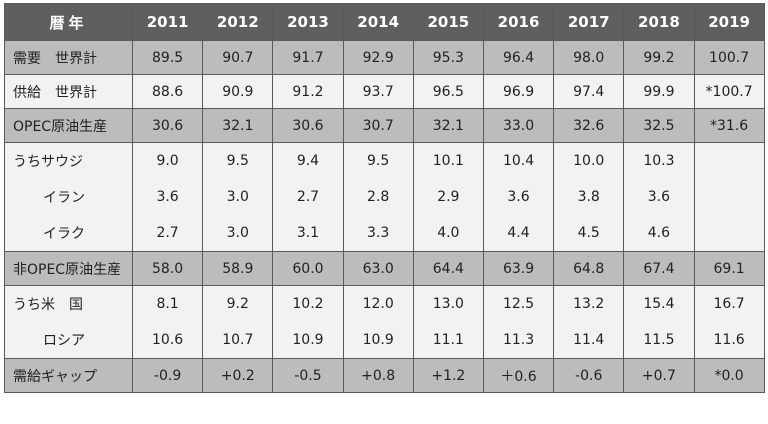 The height and width of the screenshot is (424, 768). Describe the element at coordinates (68, 125) in the screenshot. I see `row-label: OPEC原油生産` at that location.